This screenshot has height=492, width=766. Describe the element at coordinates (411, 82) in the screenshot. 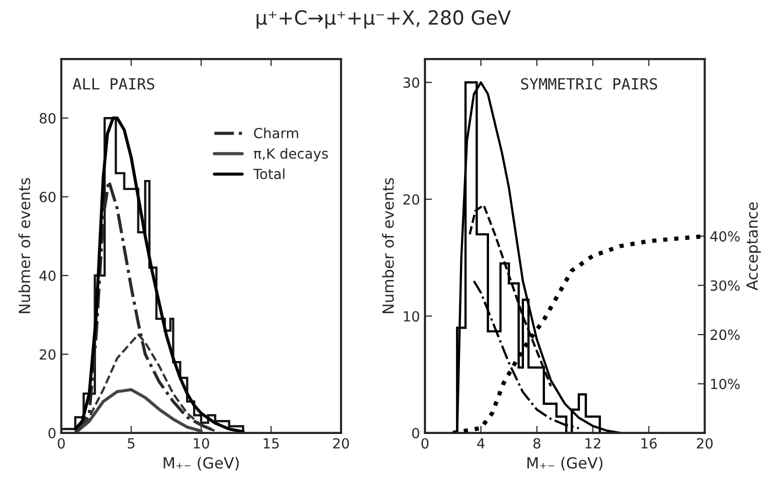

I see `y-tick-label: 30` at that location.